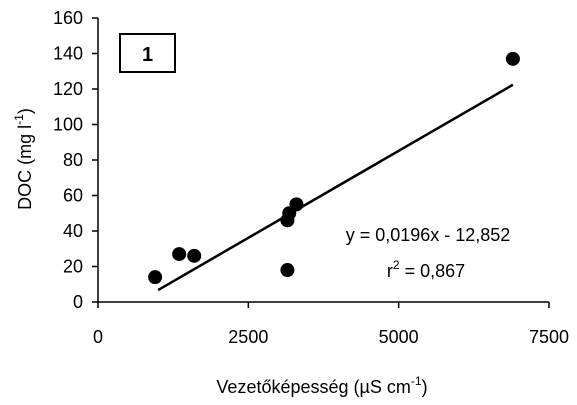  What do you see at coordinates (78, 302) in the screenshot?
I see `y-tick-label: 0` at bounding box center [78, 302].